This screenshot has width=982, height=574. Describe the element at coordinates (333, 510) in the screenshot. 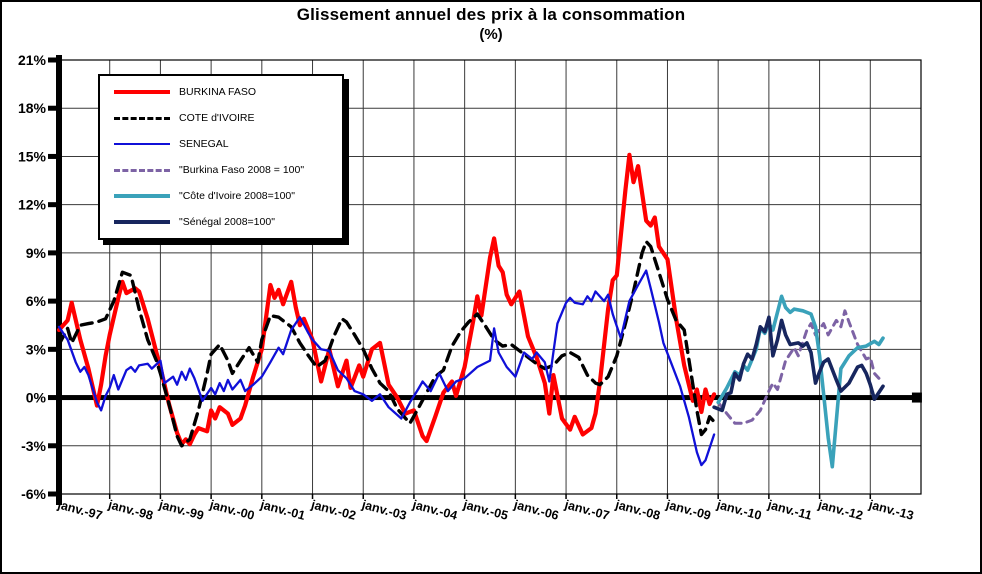

I see `x-axis-label: janv.-02` at that location.